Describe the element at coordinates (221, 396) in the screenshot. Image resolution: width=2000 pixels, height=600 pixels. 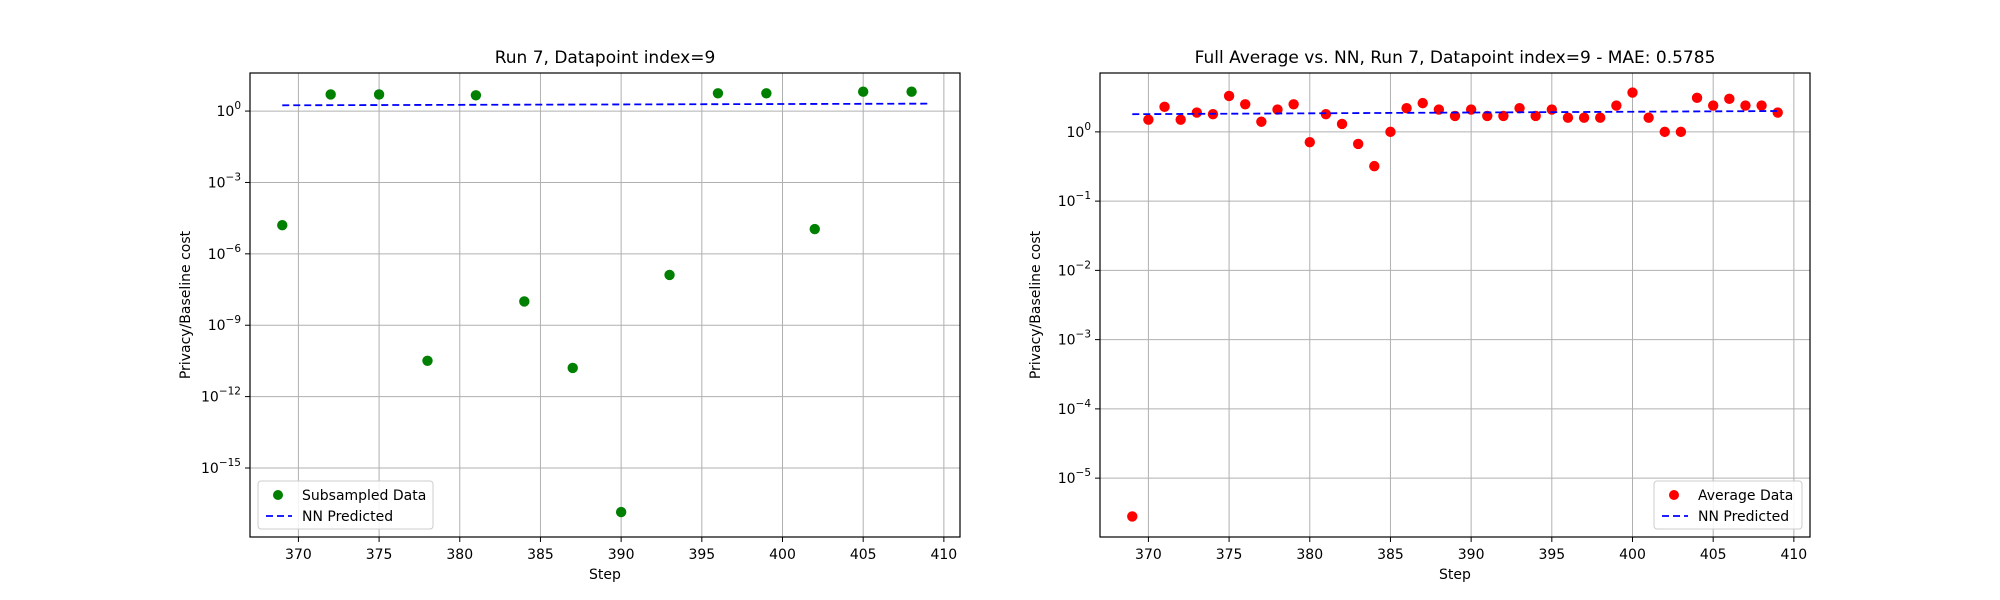
I see `y-tick-label: 10⁻¹²` at that location.